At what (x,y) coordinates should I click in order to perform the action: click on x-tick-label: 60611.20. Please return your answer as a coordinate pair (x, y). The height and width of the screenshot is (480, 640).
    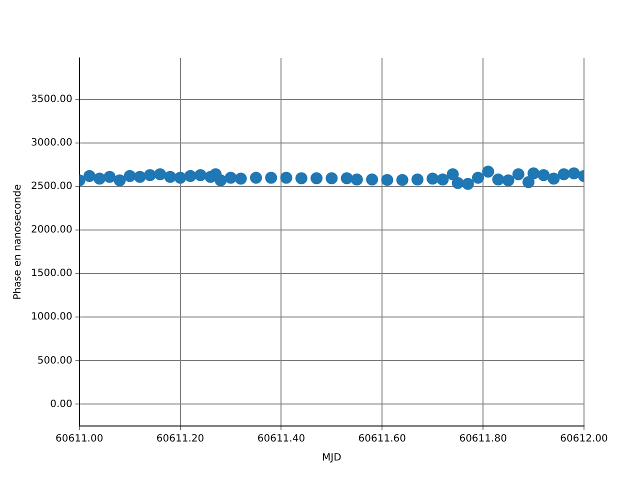
    Looking at the image, I should click on (180, 439).